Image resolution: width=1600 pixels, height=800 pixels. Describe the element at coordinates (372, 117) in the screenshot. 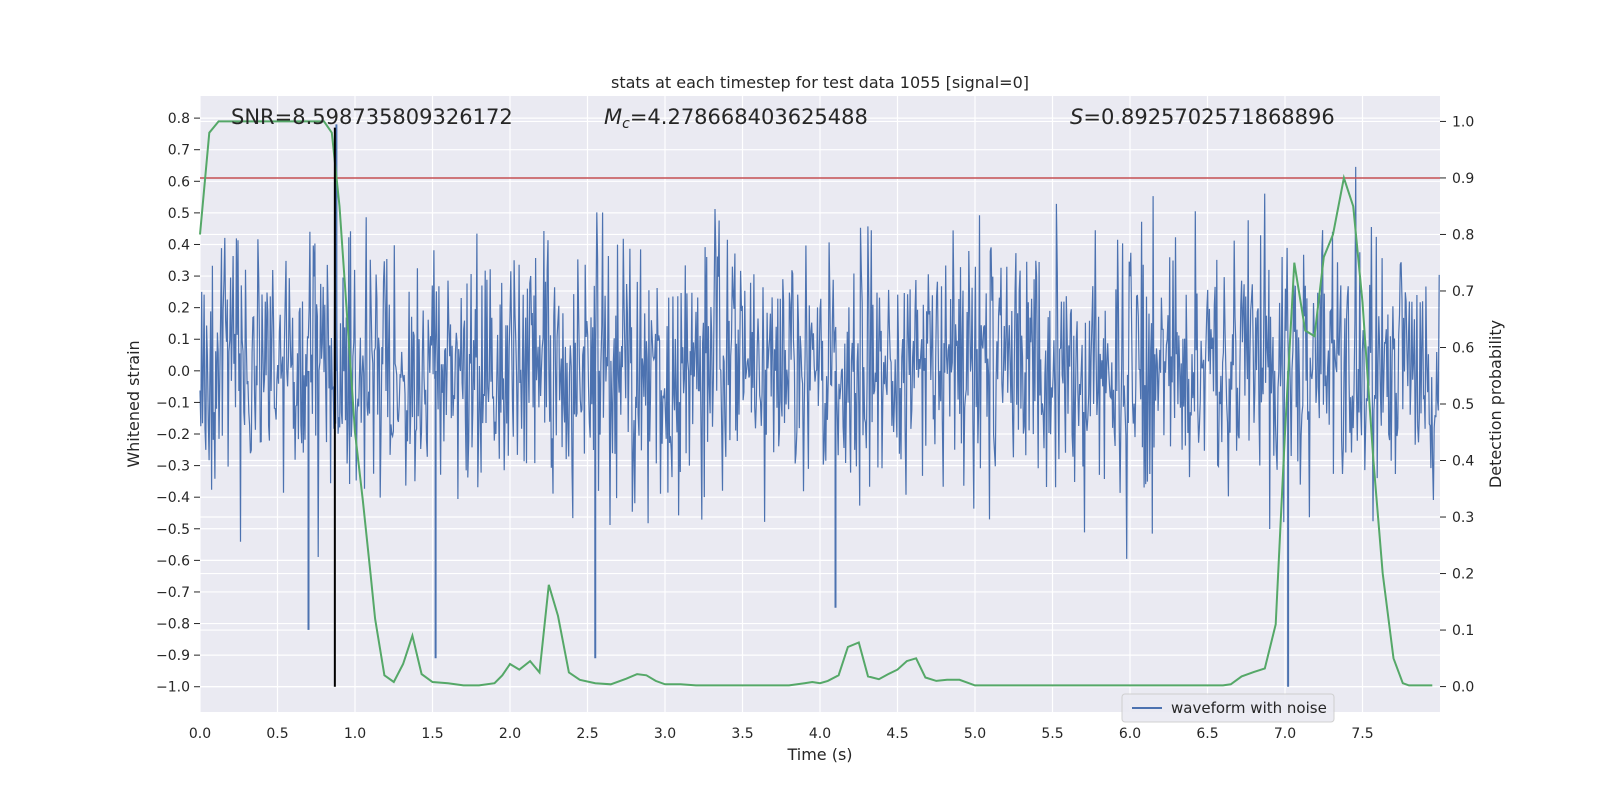

I see `snr-annotation: SNR=8.598735809326172` at that location.